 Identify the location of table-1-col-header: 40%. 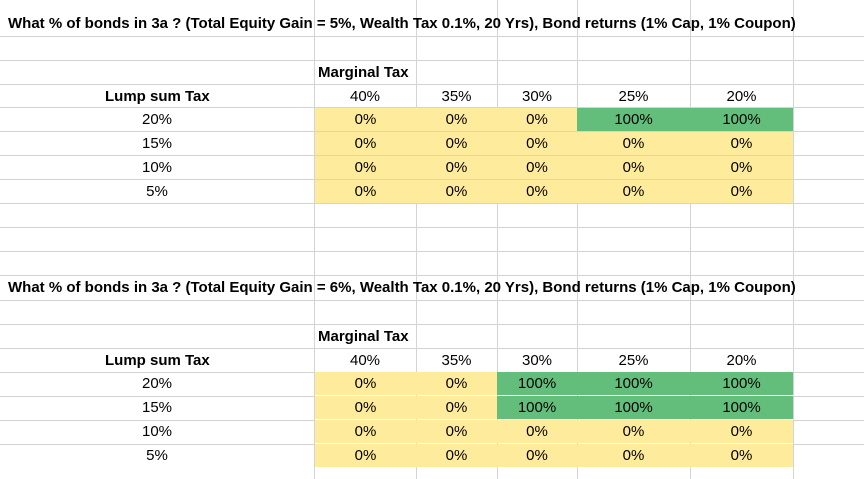
(365, 96).